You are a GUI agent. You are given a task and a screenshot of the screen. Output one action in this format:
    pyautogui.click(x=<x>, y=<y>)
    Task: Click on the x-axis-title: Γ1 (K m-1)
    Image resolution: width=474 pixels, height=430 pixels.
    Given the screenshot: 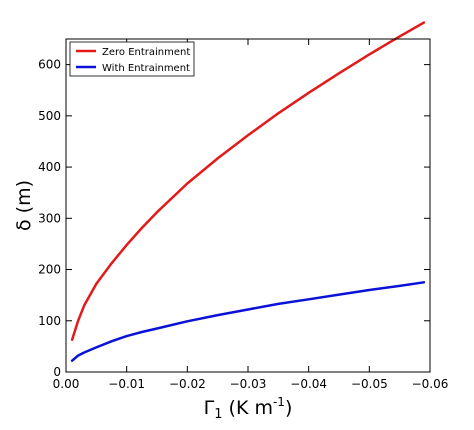 What is the action you would take?
    pyautogui.click(x=248, y=408)
    